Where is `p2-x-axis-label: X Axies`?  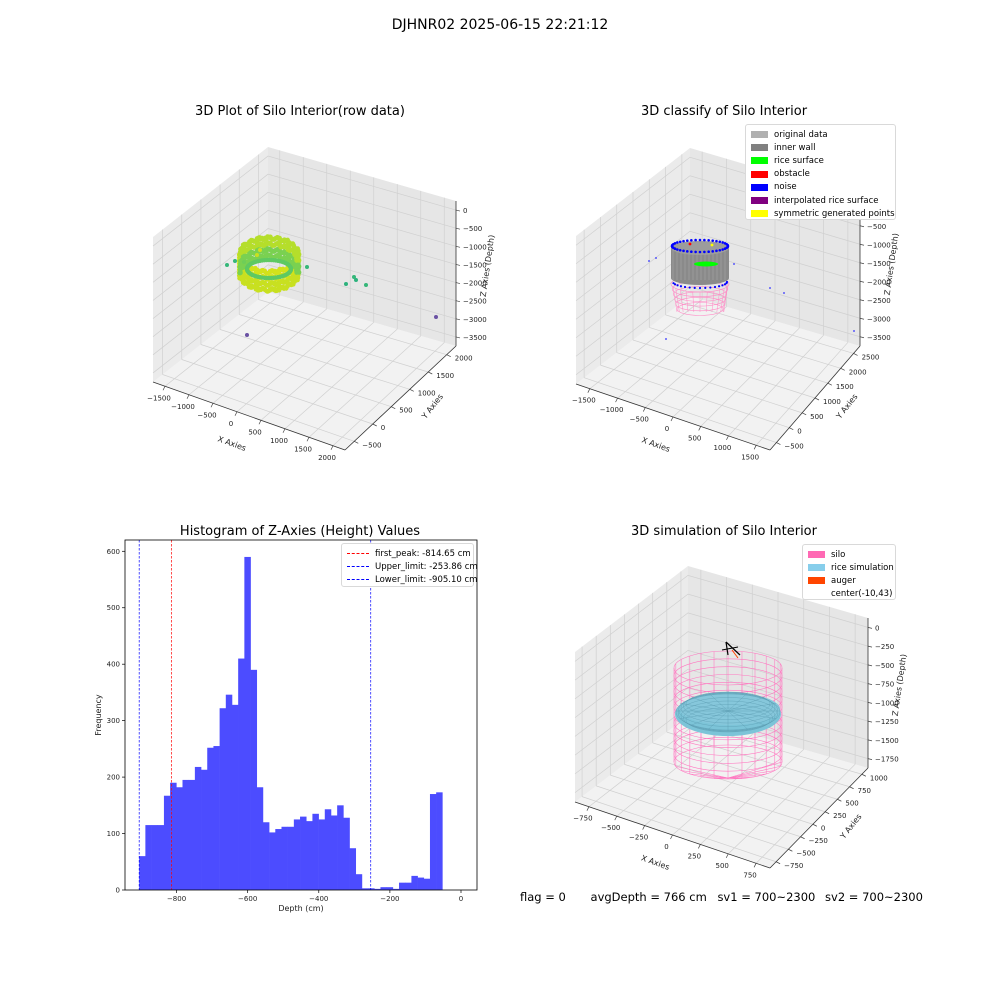 p2-x-axis-label: X Axies is located at coordinates (655, 444).